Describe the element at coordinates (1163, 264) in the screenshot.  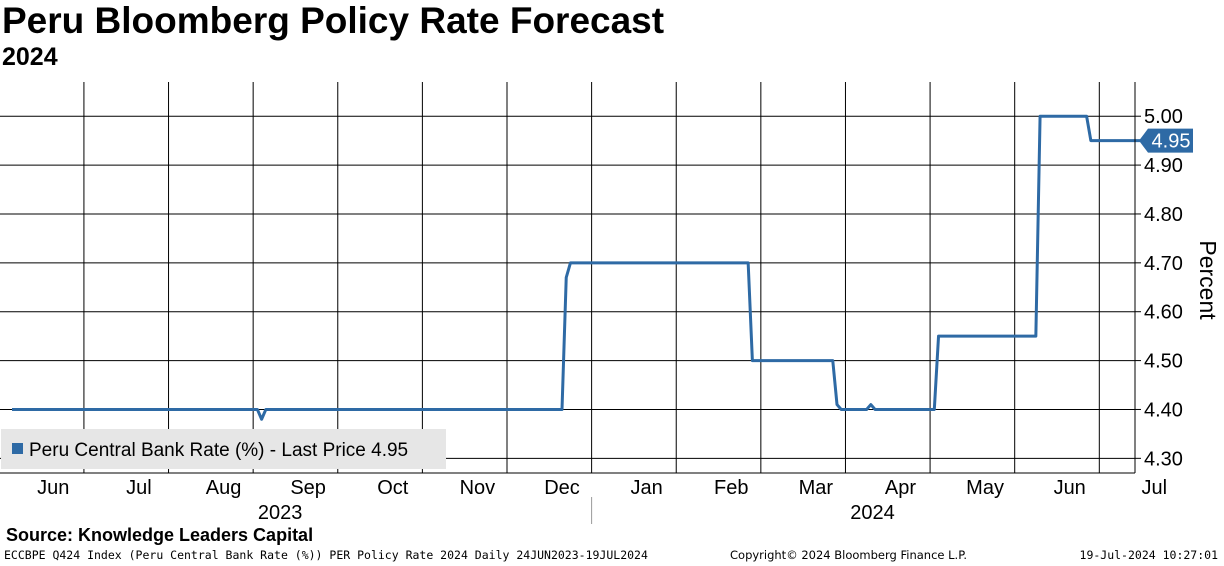
I see `y-tick-label: 4.70` at that location.